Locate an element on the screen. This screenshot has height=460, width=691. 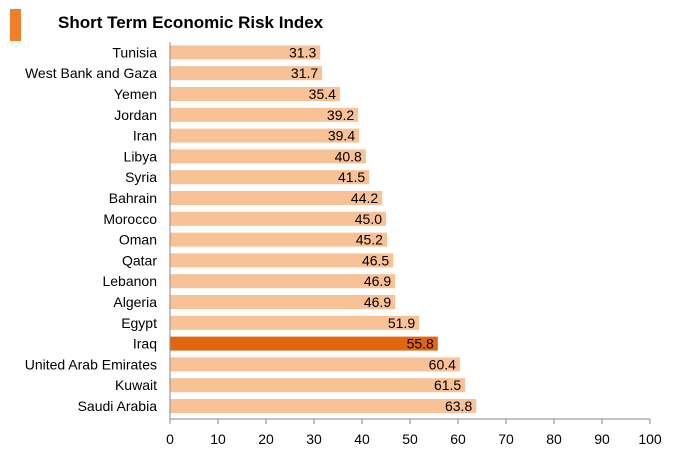
category-label-egypt: Egypt is located at coordinates (139, 323).